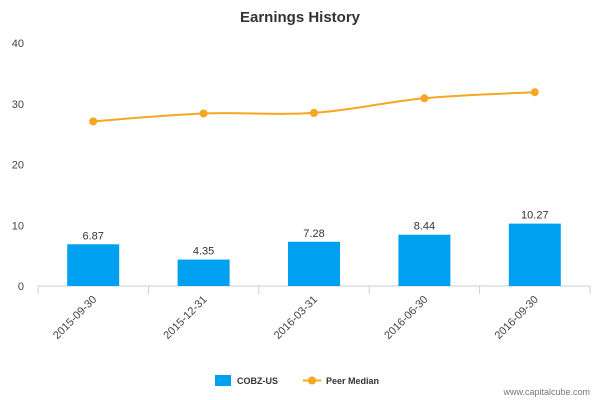 The width and height of the screenshot is (600, 400). What do you see at coordinates (203, 252) in the screenshot?
I see `bar-data-label: 4.35` at bounding box center [203, 252].